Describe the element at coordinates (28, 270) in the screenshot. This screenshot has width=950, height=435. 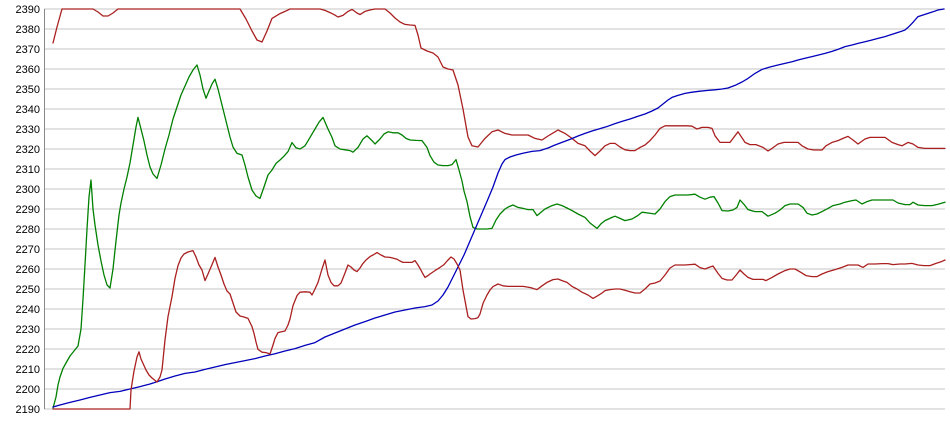
I see `y-axis-tick-label: 2260` at that location.